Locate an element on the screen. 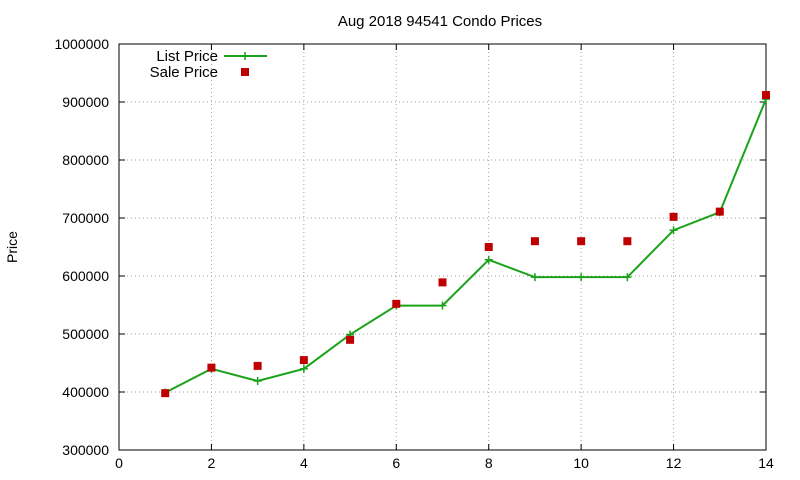 Image resolution: width=800 pixels, height=480 pixels. chart-title: Aug 2018 94541 Condo Prices is located at coordinates (440, 21).